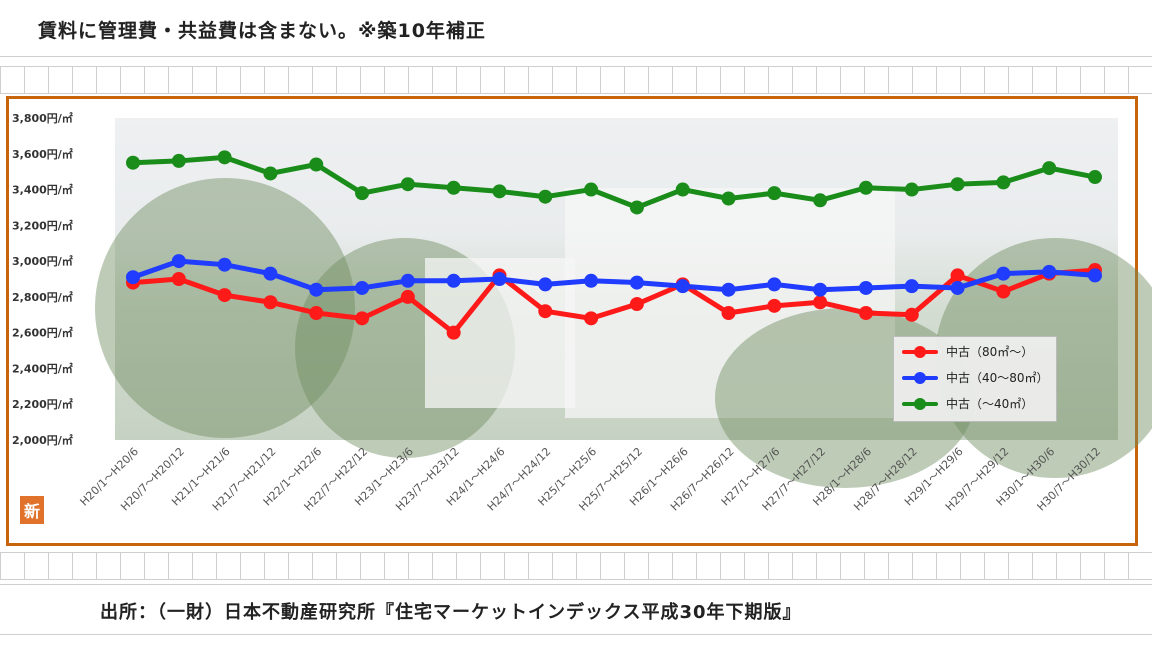  I want to click on y-tick-label: 3,800円/㎡, so click(42, 118).